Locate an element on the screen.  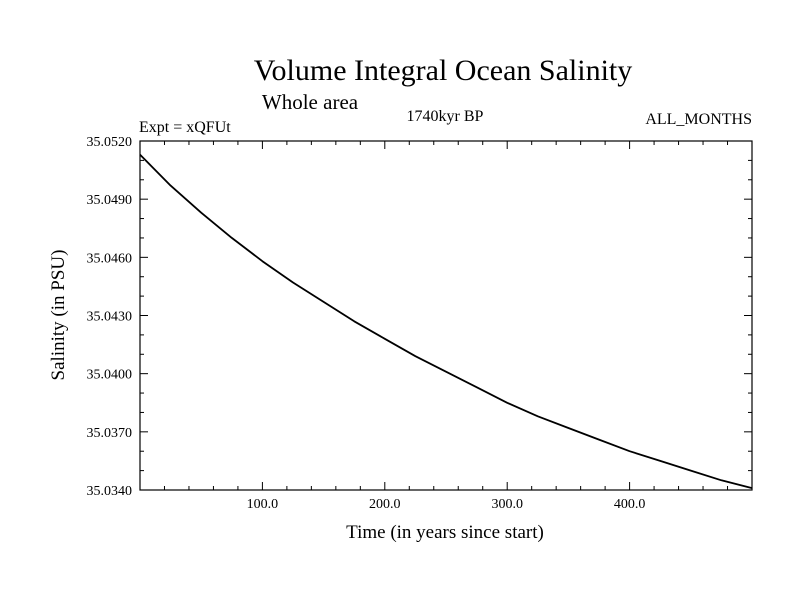
y-tick-label: 35.0460 is located at coordinates (110, 258).